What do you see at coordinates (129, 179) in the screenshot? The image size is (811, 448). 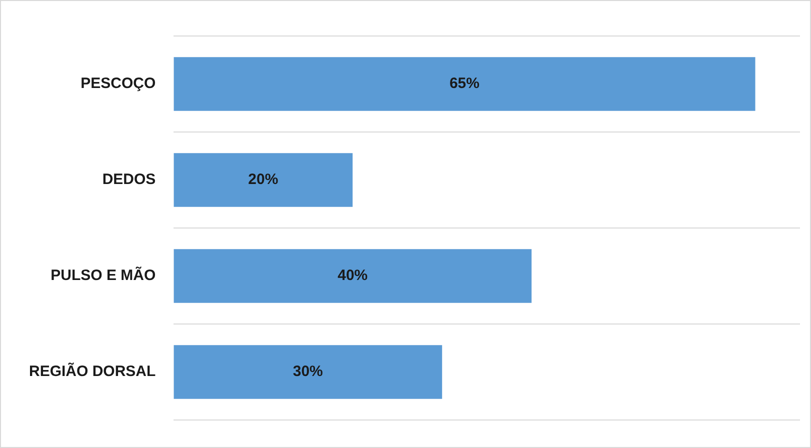 I see `y-tick-label: DEDOS` at bounding box center [129, 179].